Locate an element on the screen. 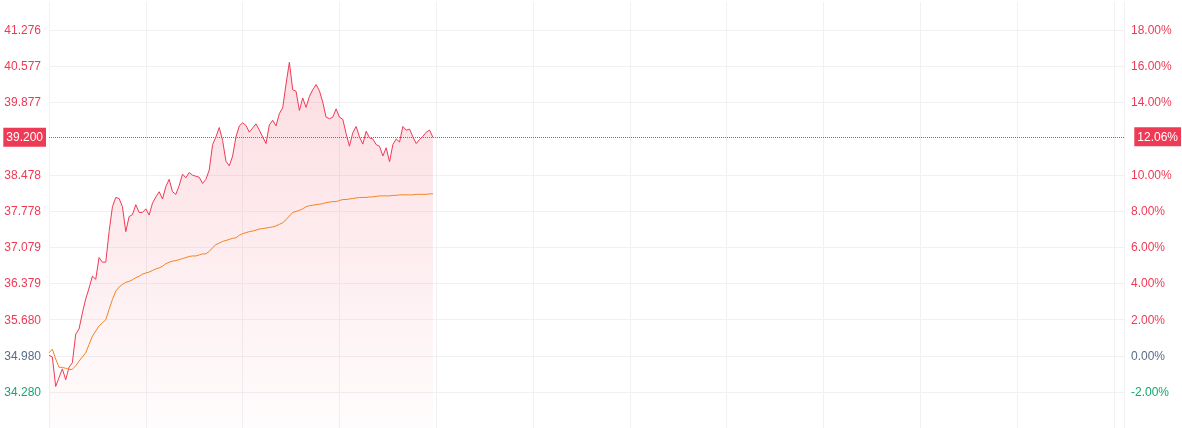 The image size is (1182, 428). y-tick-label: 38.478 is located at coordinates (23, 174).